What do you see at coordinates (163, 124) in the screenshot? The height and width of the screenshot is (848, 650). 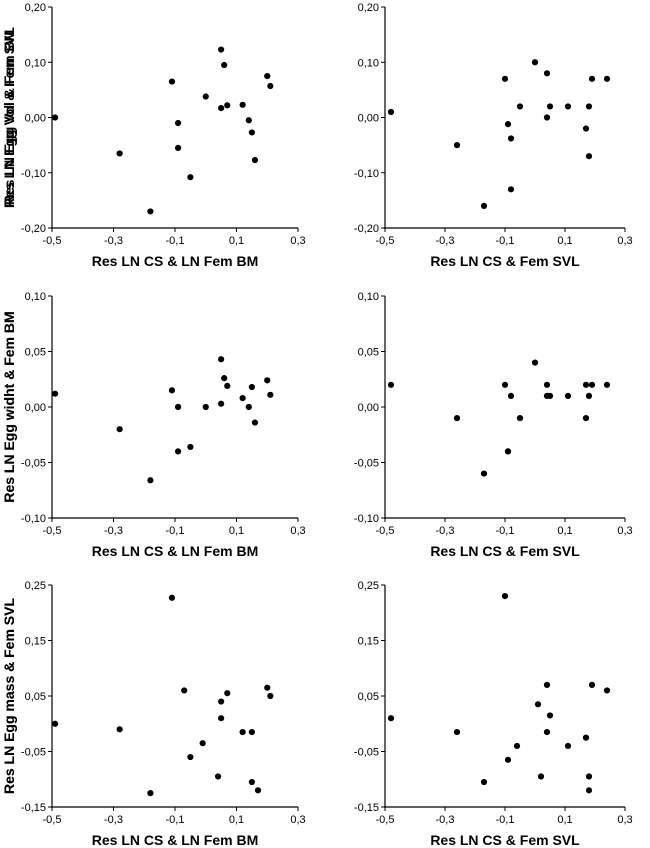 I see `axes: -0,5 -0,3 -0,1 0,1 0,3 0,20 0,10 0,00 -0,10 -0,20` at bounding box center [163, 124].